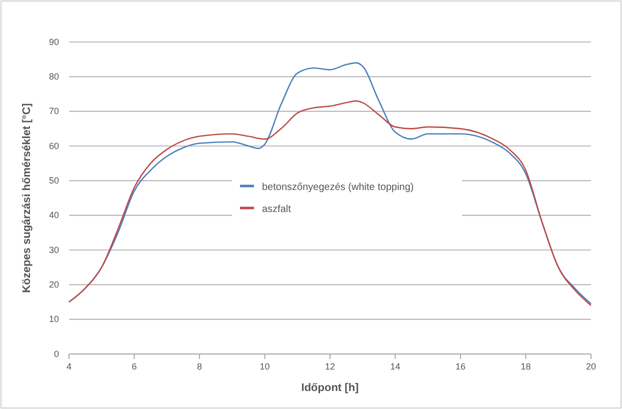 This screenshot has width=622, height=409. What do you see at coordinates (277, 209) in the screenshot?
I see `legend-label: aszfalt` at bounding box center [277, 209].